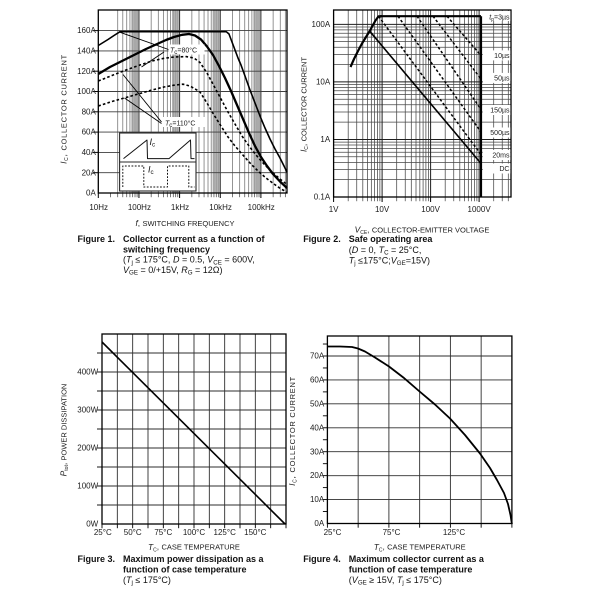  What do you see at coordinates (317, 404) in the screenshot?
I see `svg-text: 50A` at bounding box center [317, 404].